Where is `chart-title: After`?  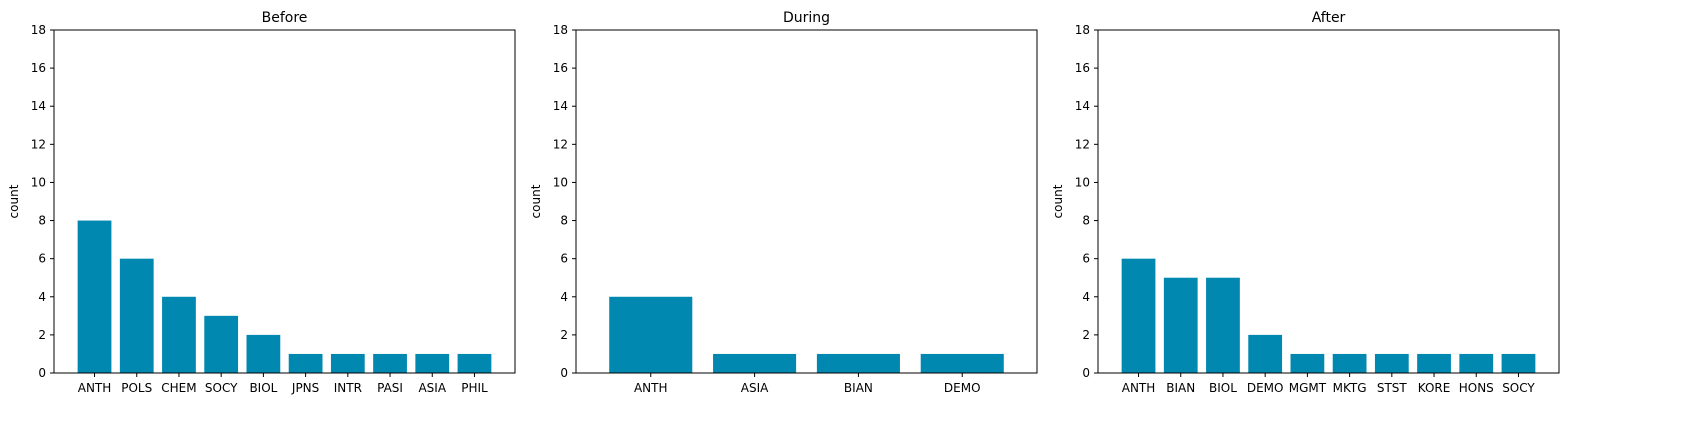
chart-title: After is located at coordinates (1329, 18).